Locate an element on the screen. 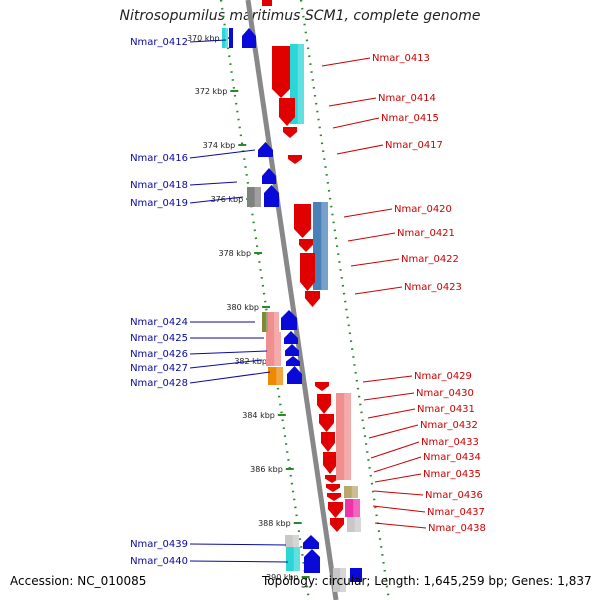 This screenshot has height=600, width=600. scale-tick-label: 378 kbp is located at coordinates (234, 253).